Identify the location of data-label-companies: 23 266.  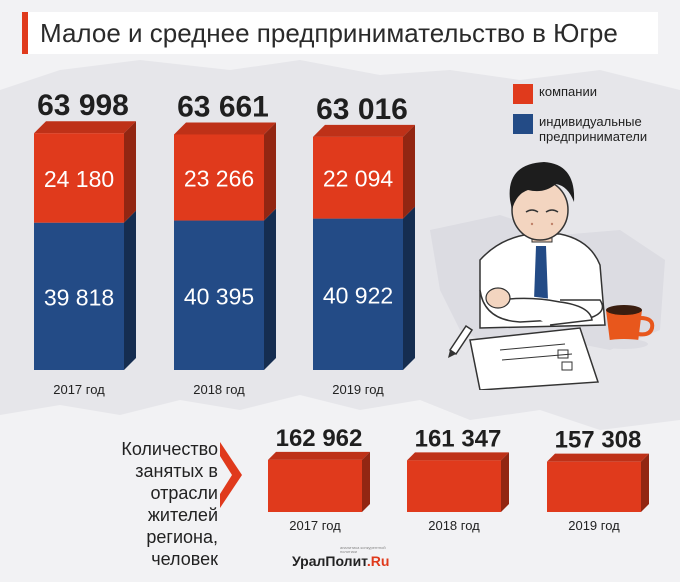
(219, 178).